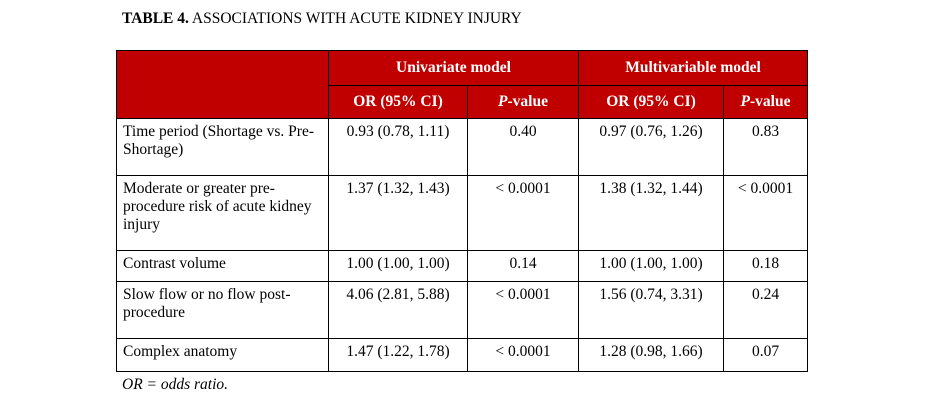  What do you see at coordinates (765, 213) in the screenshot?
I see `multi-p-cell: < 0.0001` at bounding box center [765, 213].